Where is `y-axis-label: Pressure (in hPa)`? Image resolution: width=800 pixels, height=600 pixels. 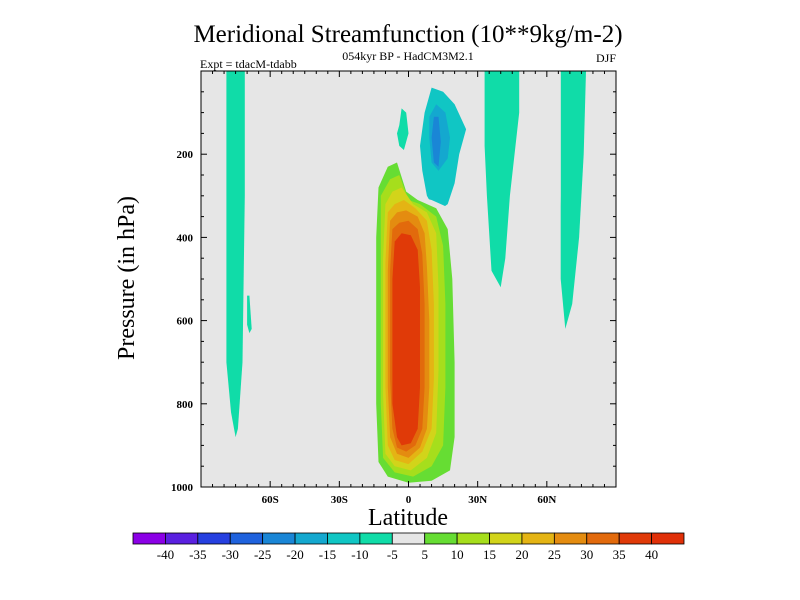
y-axis-label: Pressure (in hPa) is located at coordinates (127, 278).